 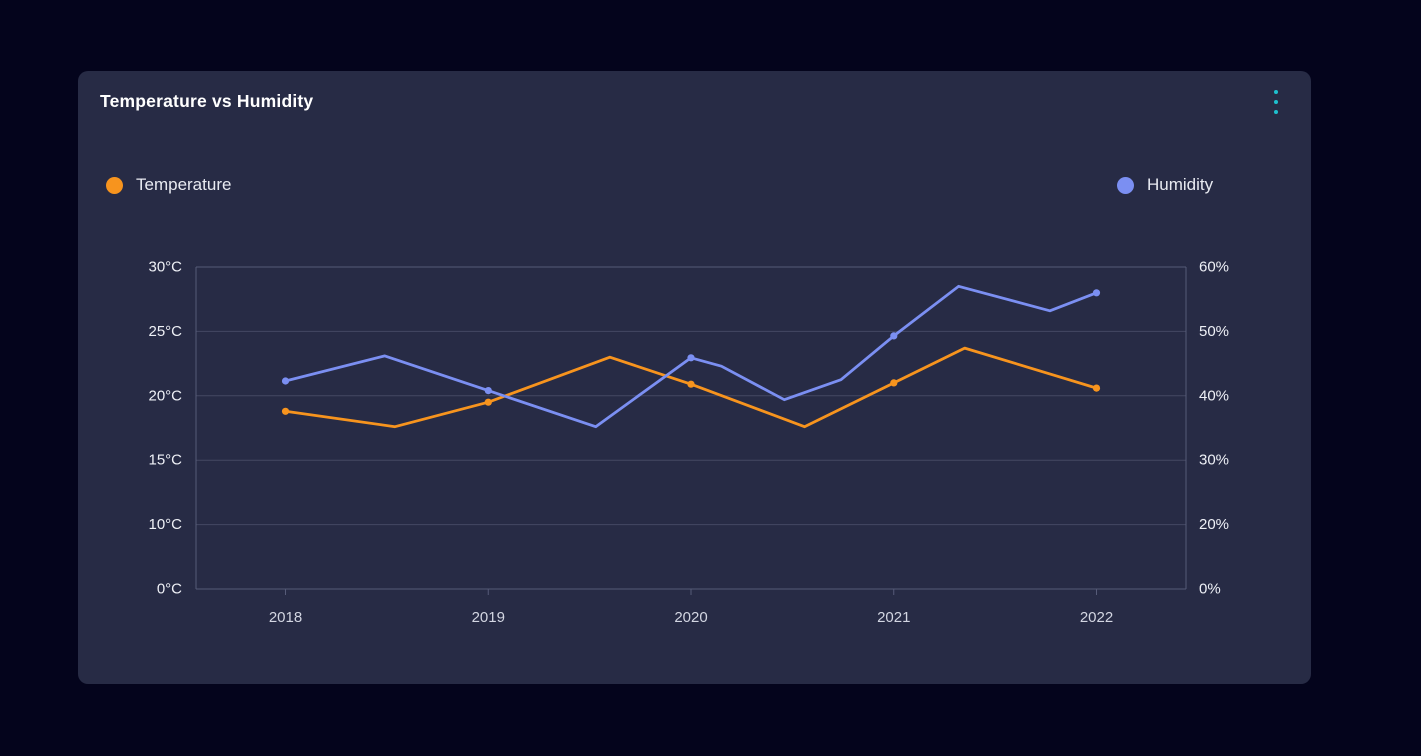 I want to click on y-axis-label-right: 50%, so click(x=1214, y=331).